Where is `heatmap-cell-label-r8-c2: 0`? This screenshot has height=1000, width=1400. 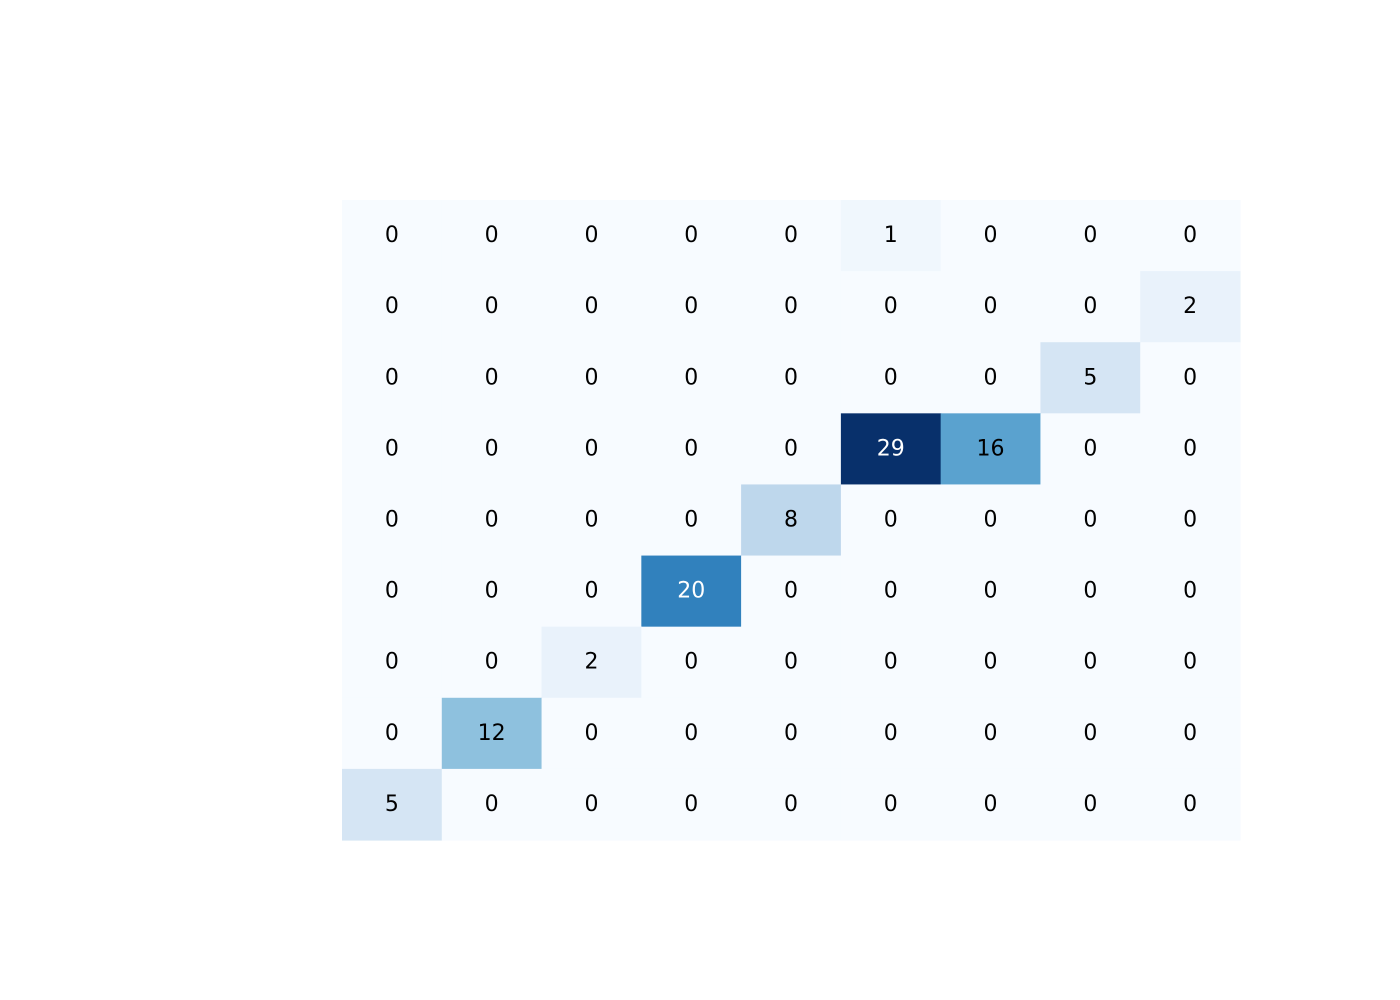 heatmap-cell-label-r8-c2: 0 is located at coordinates (591, 804).